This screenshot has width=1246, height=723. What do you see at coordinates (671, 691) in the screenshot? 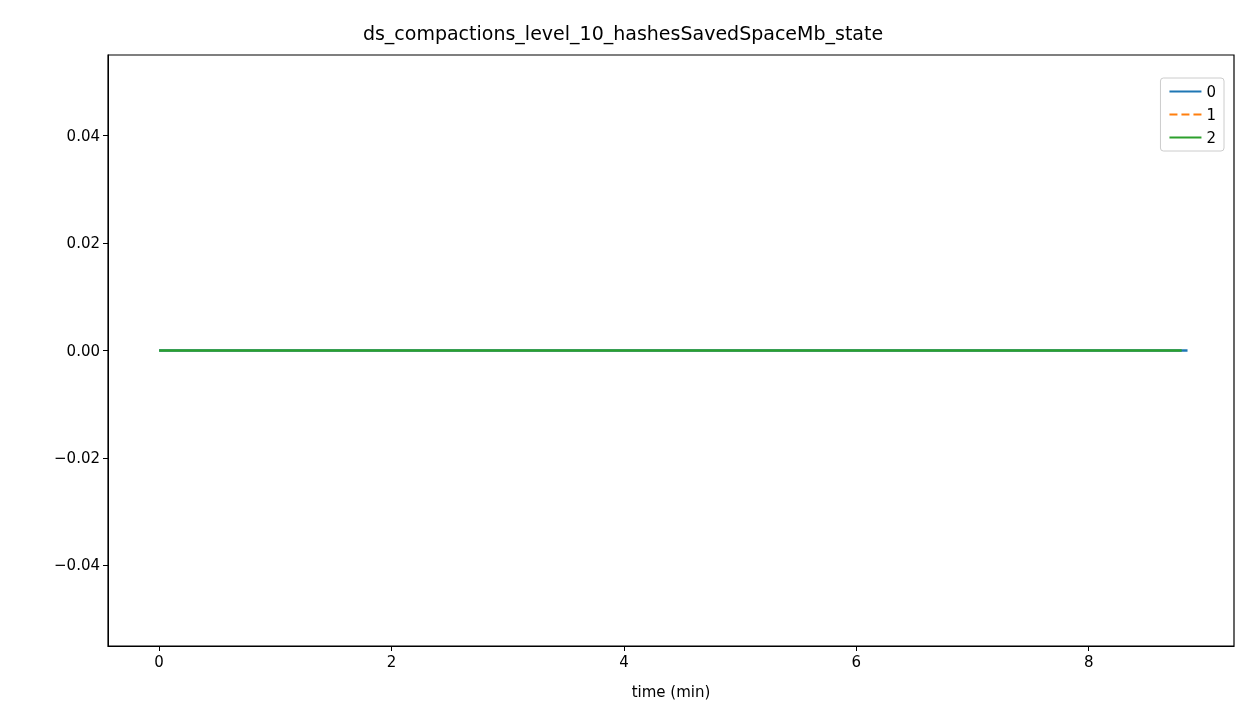
I see `x-axis-title: time (min)` at bounding box center [671, 691].